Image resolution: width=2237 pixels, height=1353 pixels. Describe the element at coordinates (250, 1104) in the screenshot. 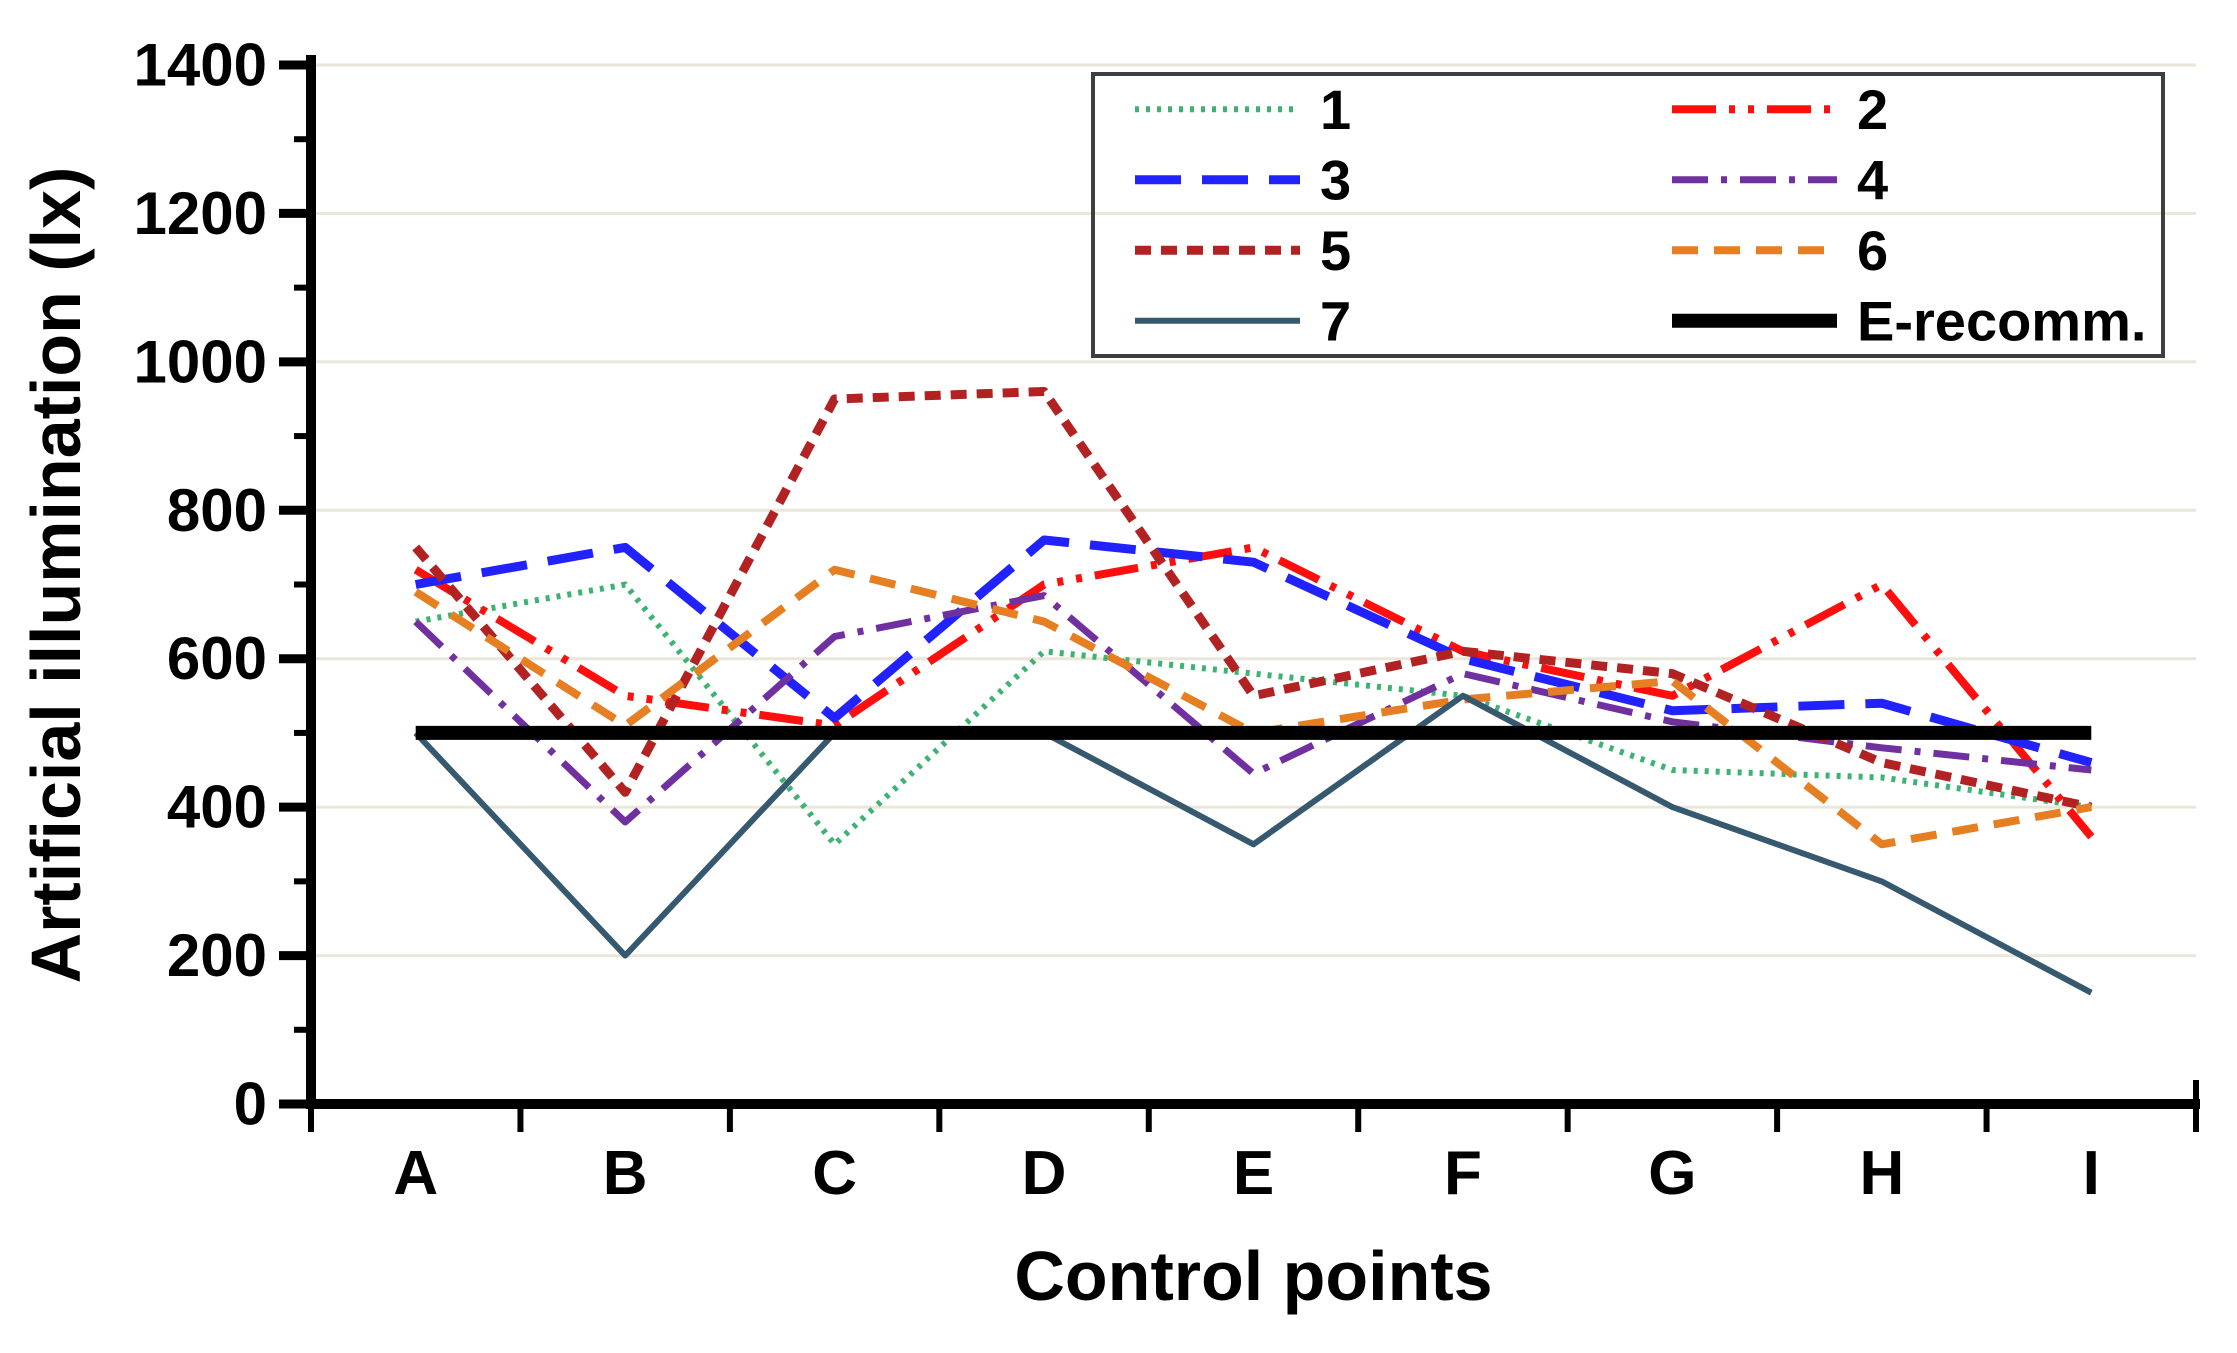

I see `y-tick-label: 0` at that location.